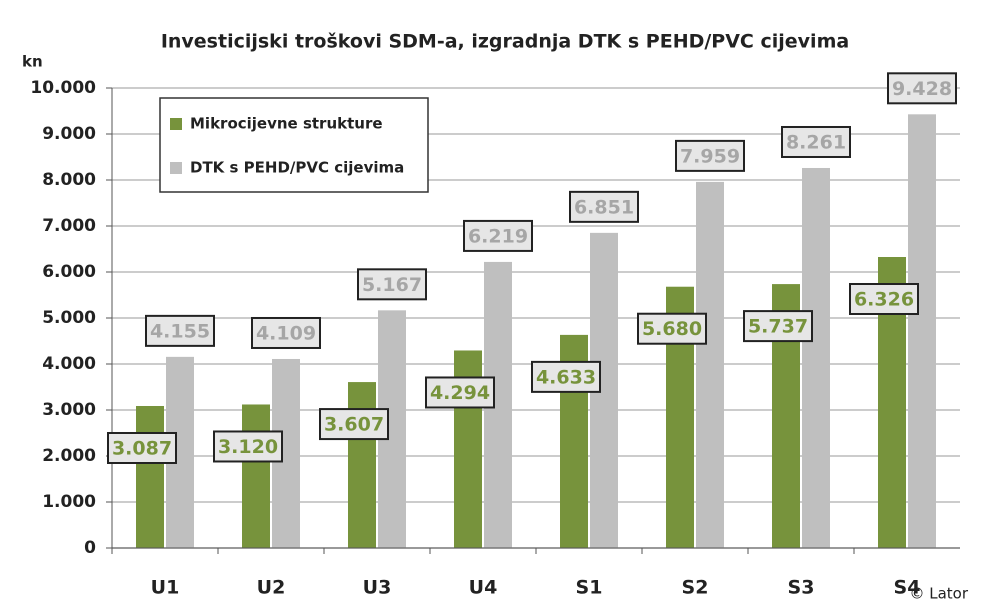 This screenshot has height=609, width=984. Describe the element at coordinates (90, 548) in the screenshot. I see `y-tick-label: 0` at that location.